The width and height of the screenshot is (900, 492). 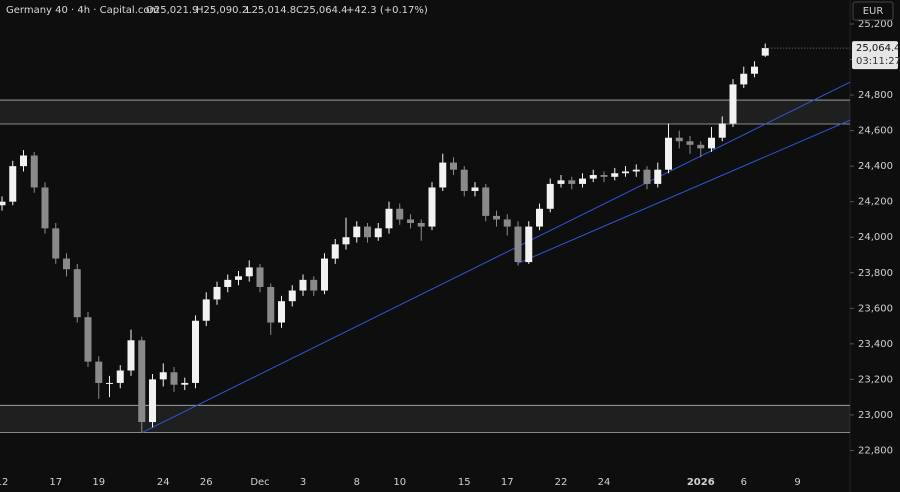 I want to click on y-tick-label: 23,000, so click(x=875, y=415).